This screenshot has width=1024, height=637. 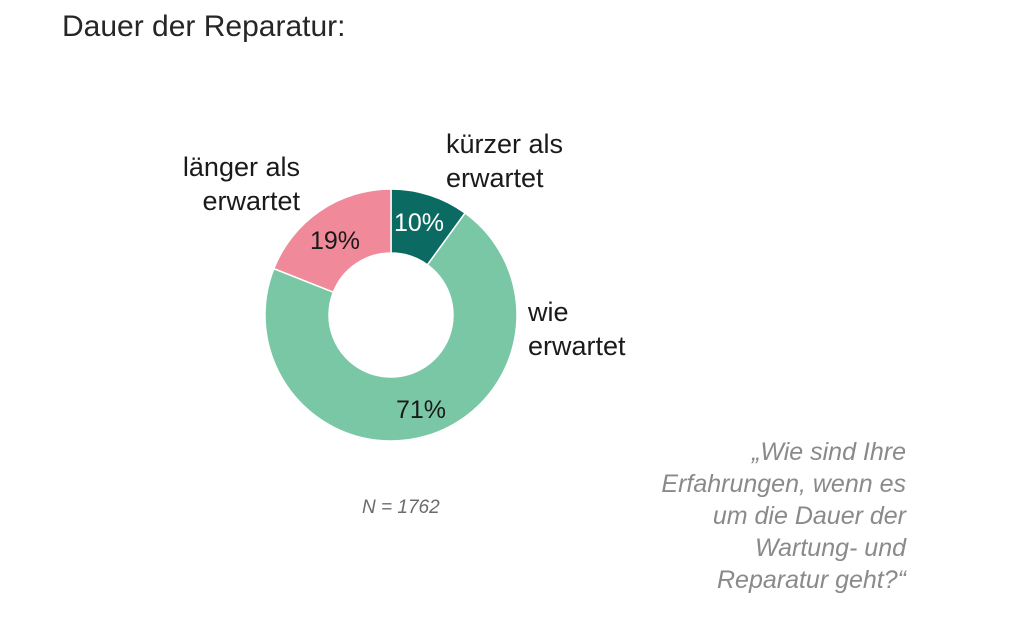 I want to click on sample-size-note: N = 1762, so click(x=401, y=507).